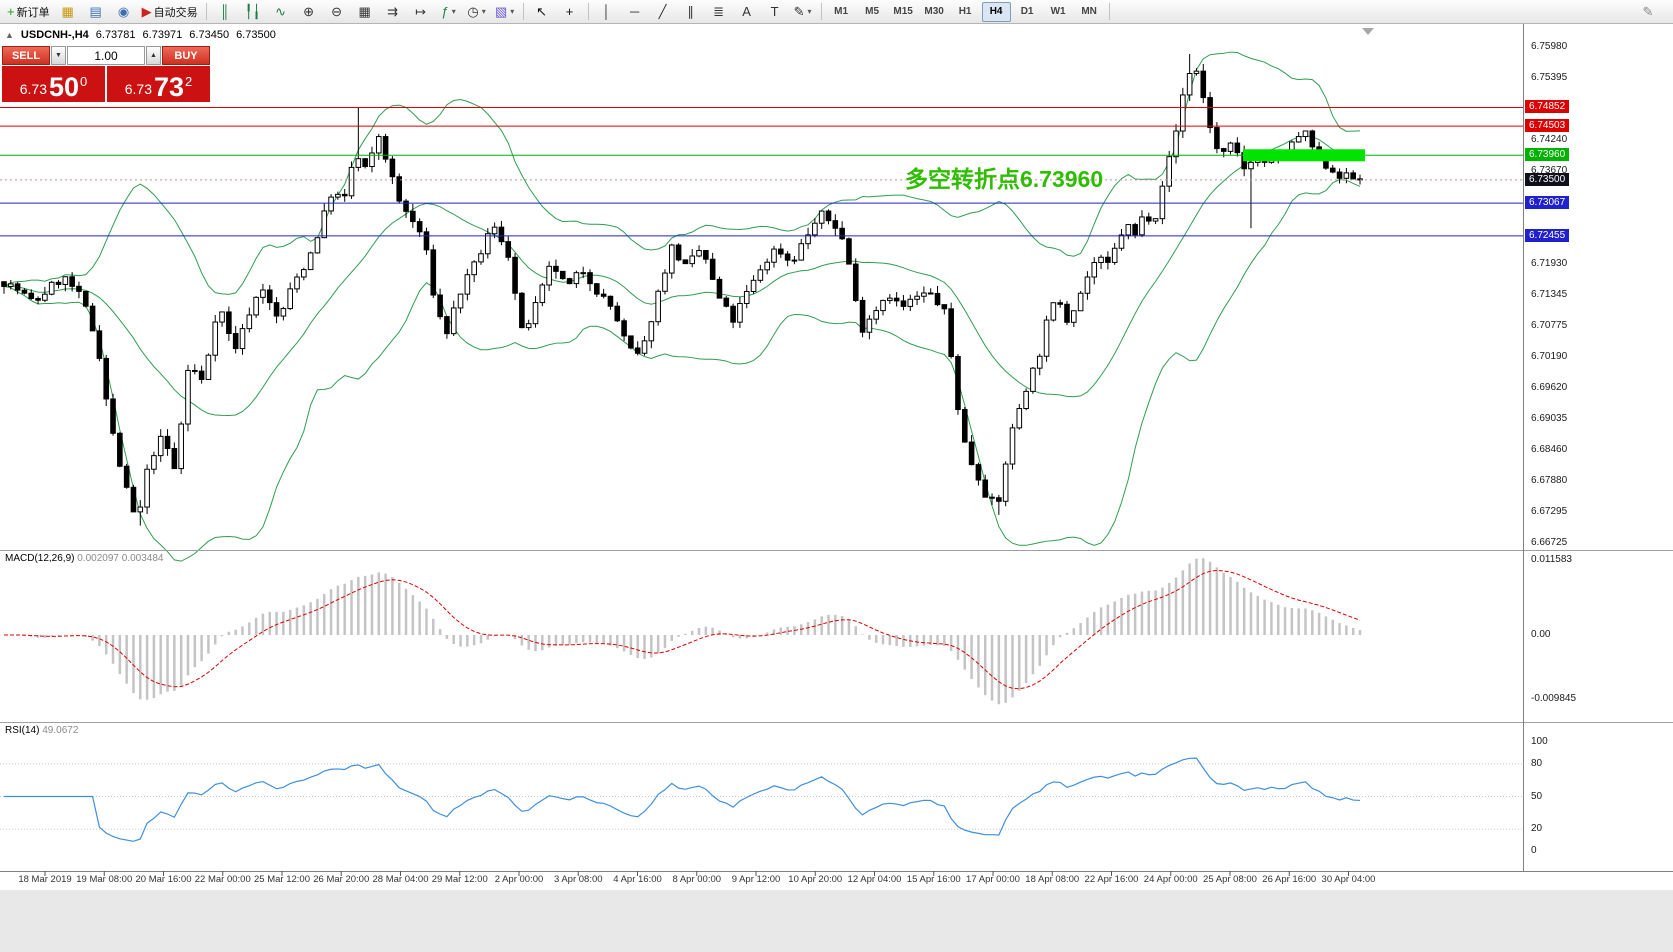  Describe the element at coordinates (512, 11) in the screenshot. I see `templates-icon-dropdown: ▾` at that location.